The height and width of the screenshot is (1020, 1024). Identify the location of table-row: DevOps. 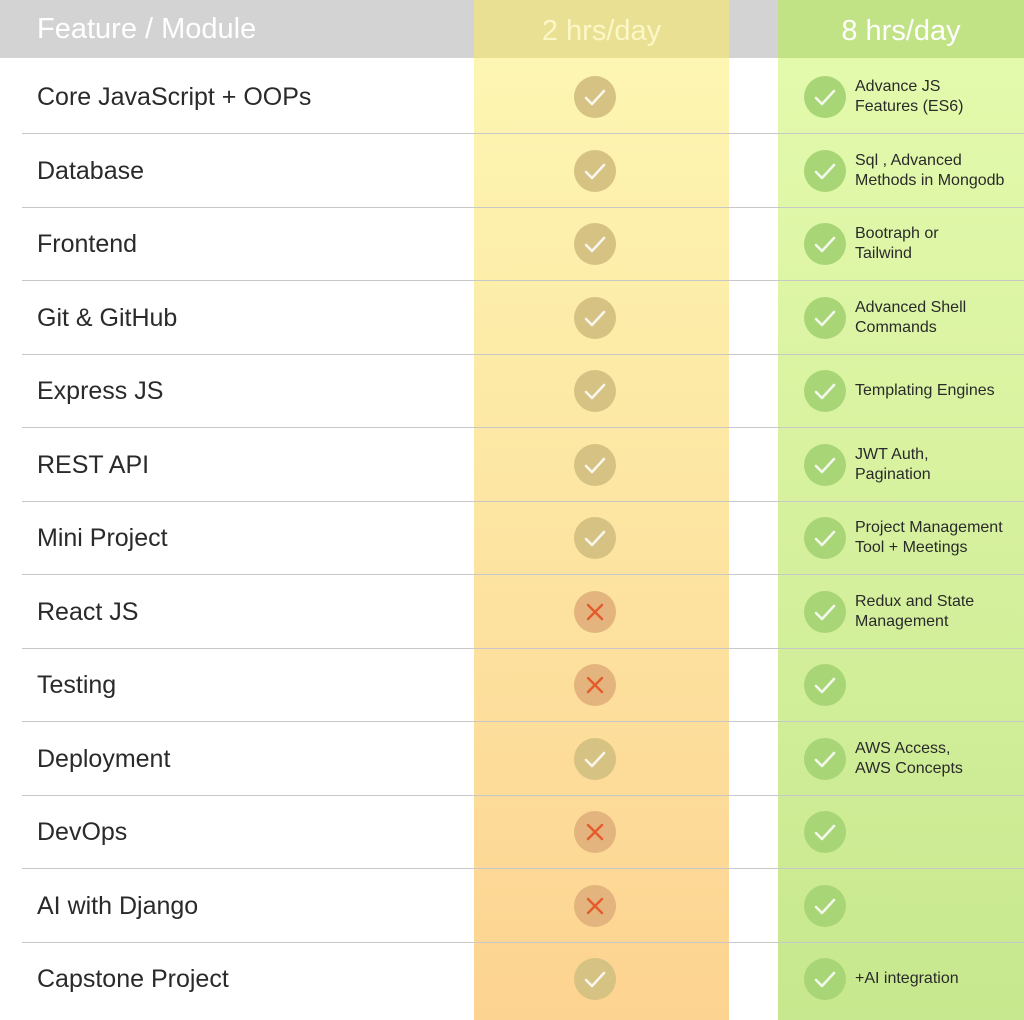
(512, 832).